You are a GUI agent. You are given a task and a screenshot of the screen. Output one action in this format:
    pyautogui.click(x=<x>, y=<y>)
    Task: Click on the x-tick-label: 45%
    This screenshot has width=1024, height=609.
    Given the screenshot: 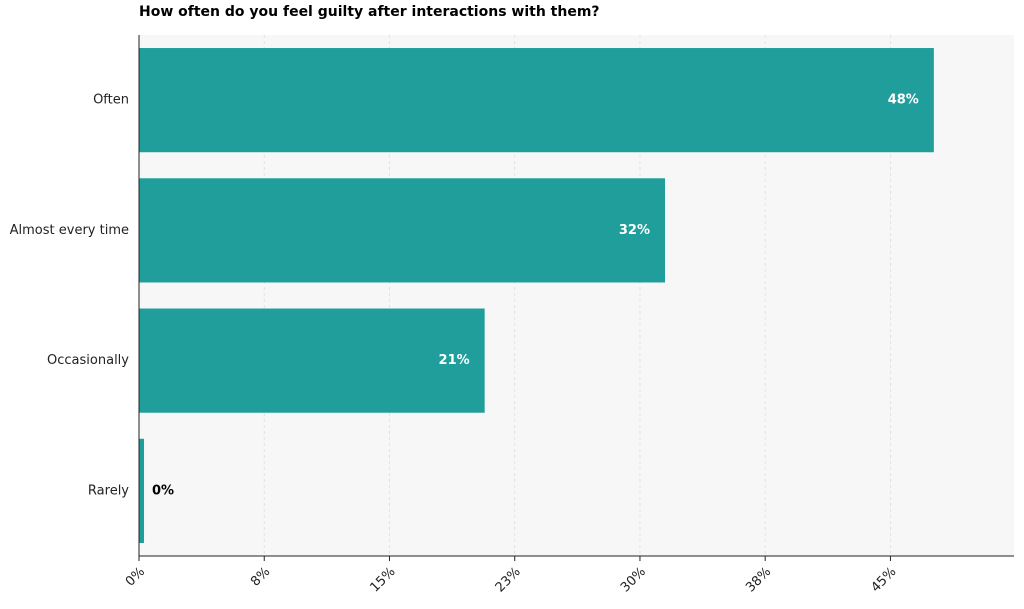 What is the action you would take?
    pyautogui.click(x=883, y=579)
    